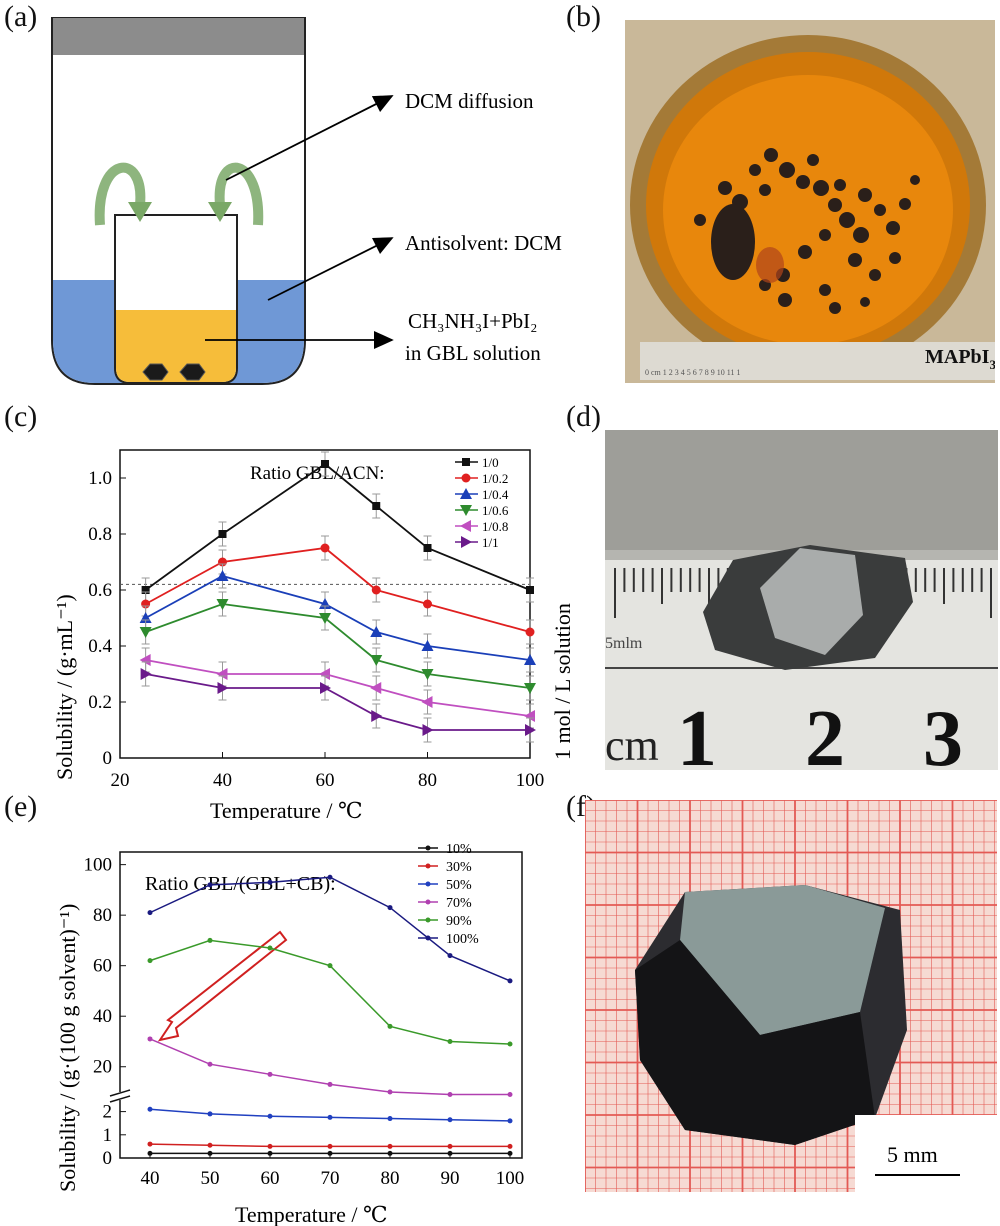  What do you see at coordinates (495, 510) in the screenshot?
I see `legend-label: 1/0.6` at bounding box center [495, 510].